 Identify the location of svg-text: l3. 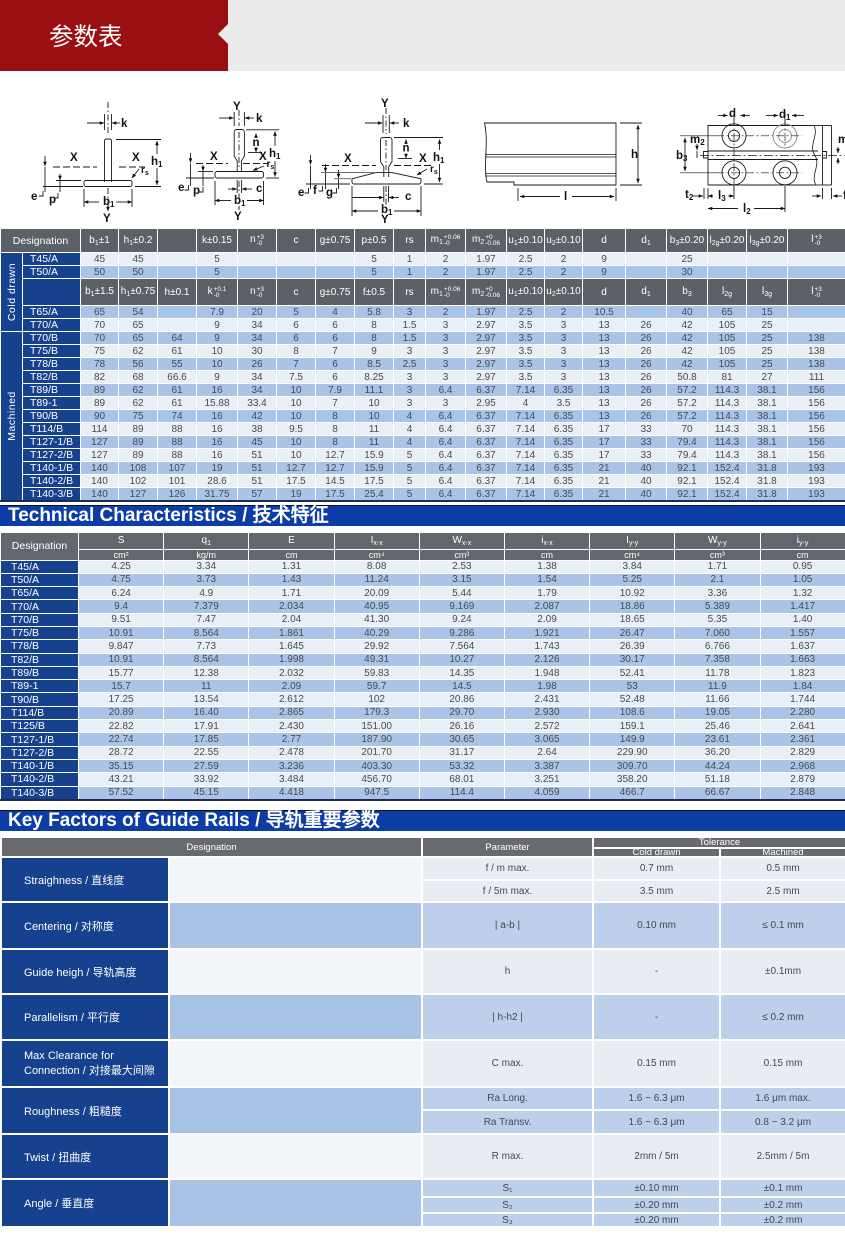
(722, 196).